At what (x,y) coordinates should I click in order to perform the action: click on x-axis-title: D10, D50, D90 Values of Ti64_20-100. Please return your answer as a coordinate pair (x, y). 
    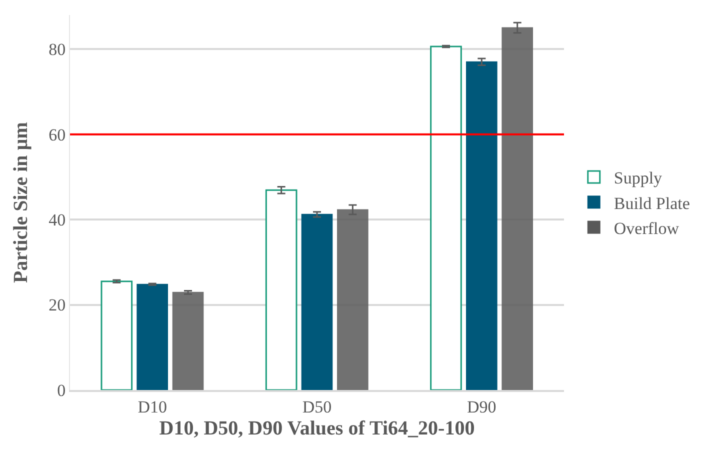
    Looking at the image, I should click on (317, 428).